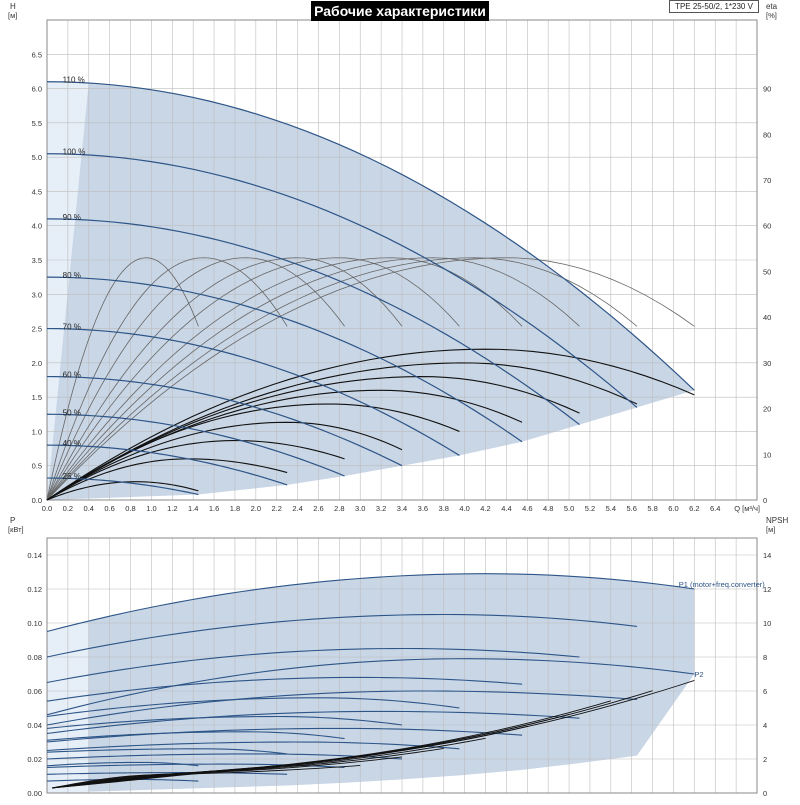 This screenshot has width=800, height=805. What do you see at coordinates (12, 520) in the screenshot?
I see `p-axis-label: P` at bounding box center [12, 520].